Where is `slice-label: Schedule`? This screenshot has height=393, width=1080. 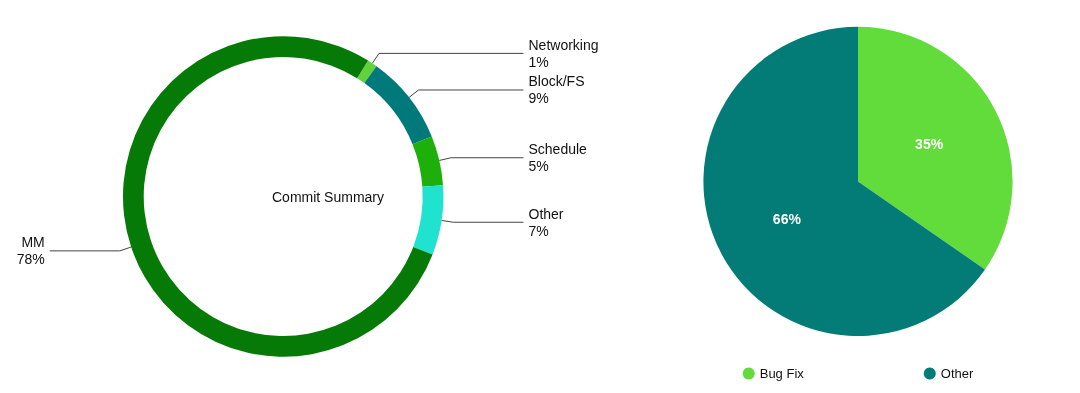 slice-label: Schedule is located at coordinates (558, 149).